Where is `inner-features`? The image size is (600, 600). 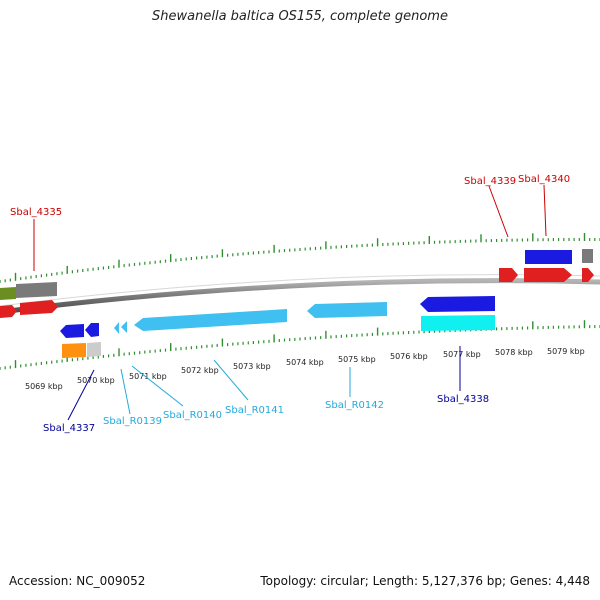 inner-features is located at coordinates (277, 327).